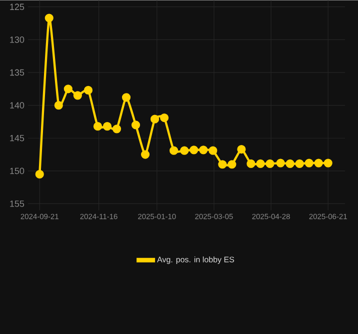 The height and width of the screenshot is (334, 358). Describe the element at coordinates (17, 72) in the screenshot. I see `y-tick-label: 135` at that location.